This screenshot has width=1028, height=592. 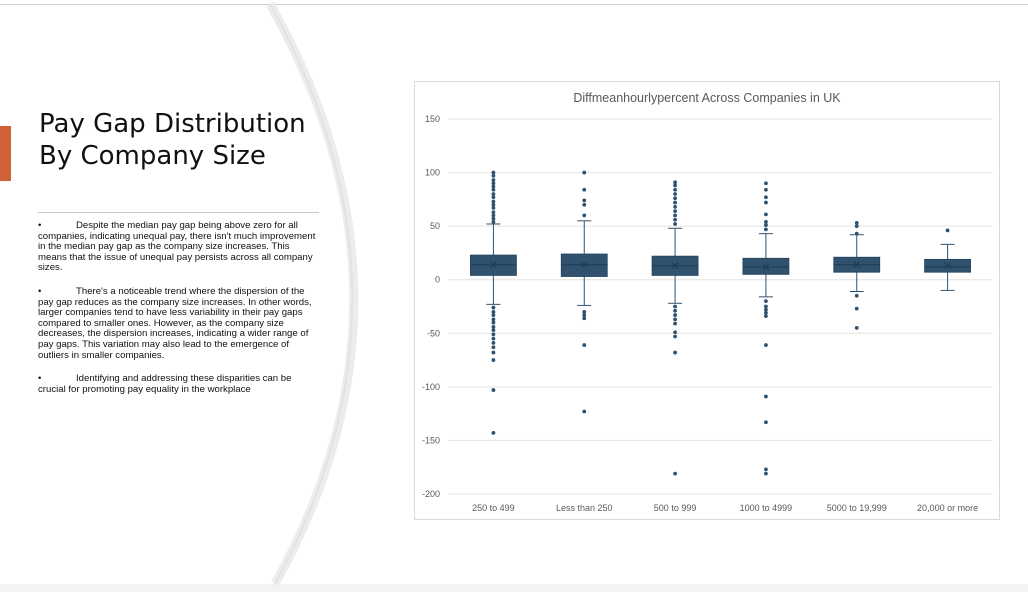 I want to click on y-tick-label: -50, so click(x=433, y=333).